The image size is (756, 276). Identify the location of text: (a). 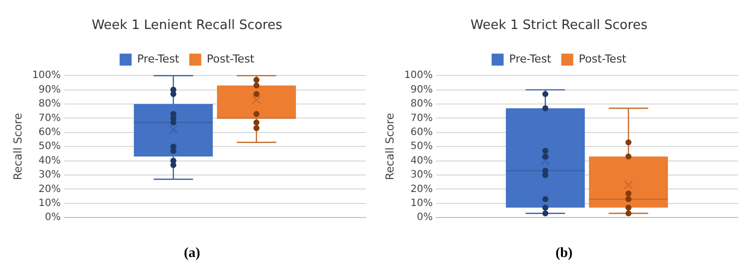
(192, 254).